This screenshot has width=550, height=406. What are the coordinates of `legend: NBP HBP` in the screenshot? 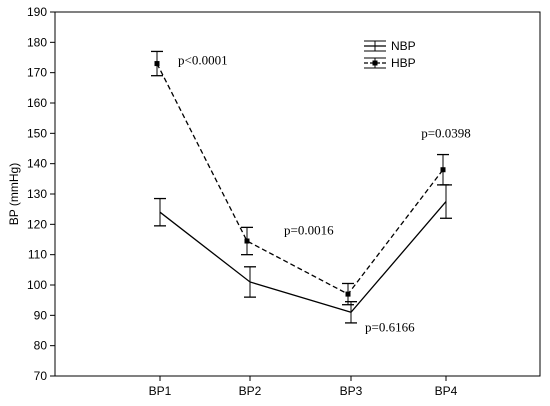 It's located at (390, 54).